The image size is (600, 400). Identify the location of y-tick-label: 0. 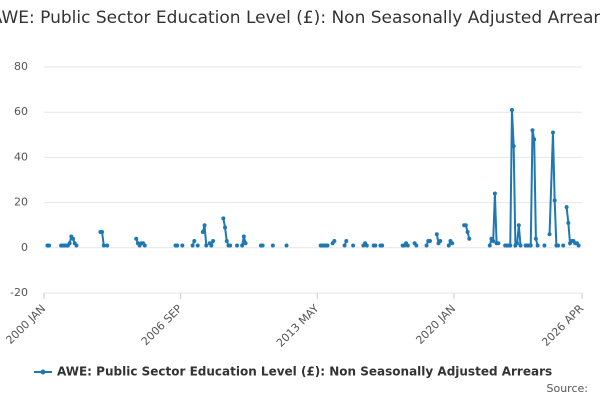
(24, 247).